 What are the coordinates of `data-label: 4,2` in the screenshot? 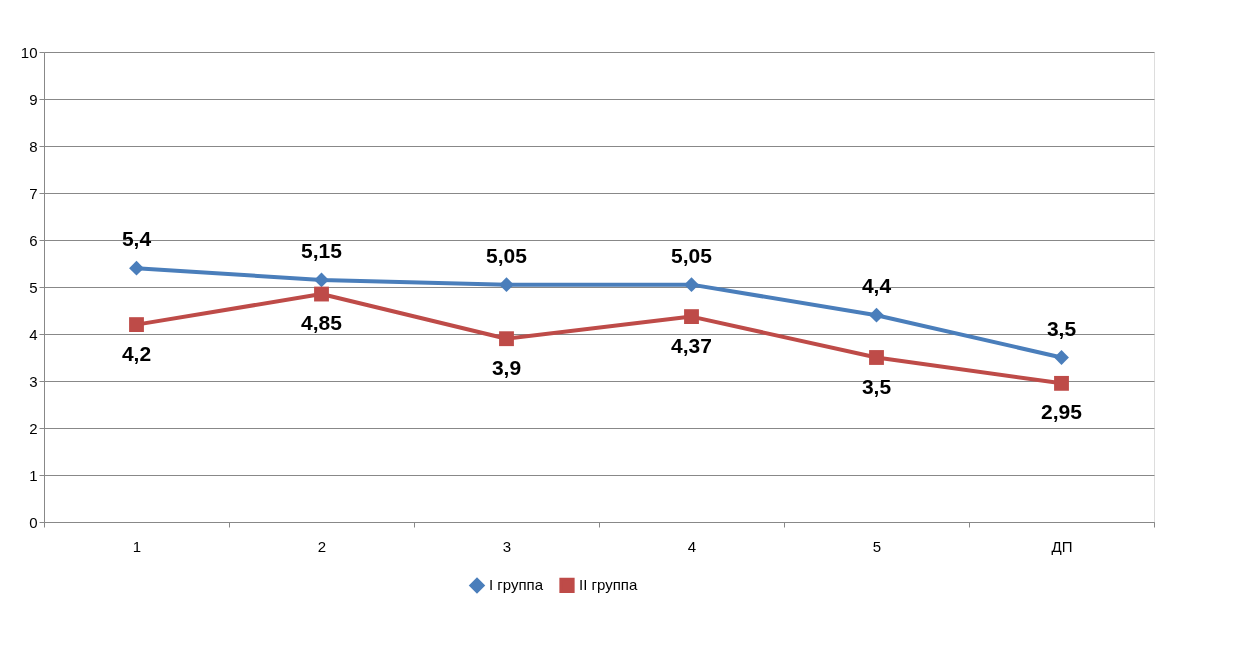 It's located at (136, 353).